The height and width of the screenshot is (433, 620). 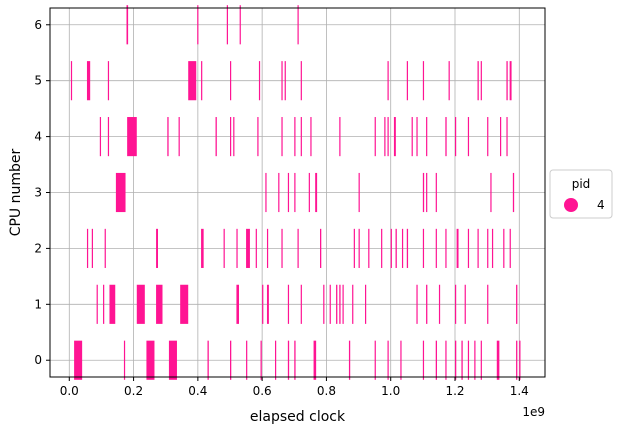 I want to click on x-axis-ticks: 0.0 0.2 0.4 0.6 0.8 1.0 1.2 1.4, so click(x=294, y=387).